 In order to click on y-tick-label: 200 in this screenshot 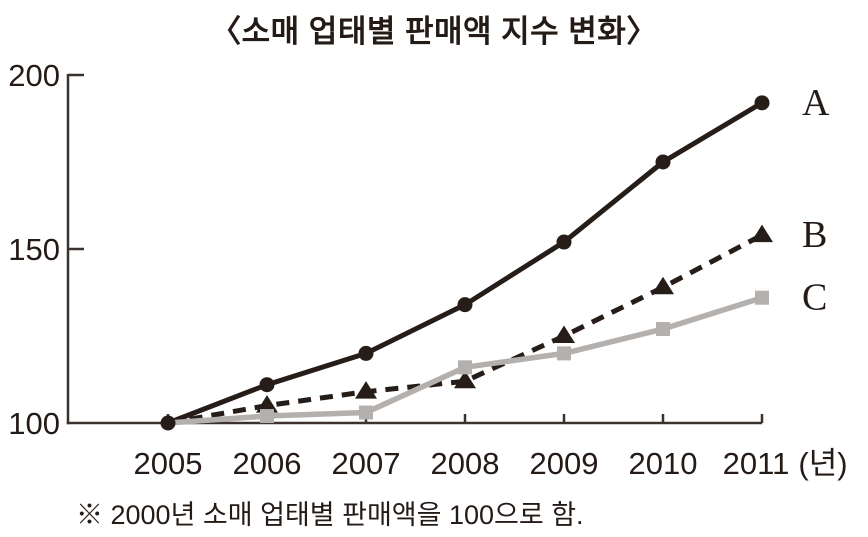, I will do `click(34, 75)`.